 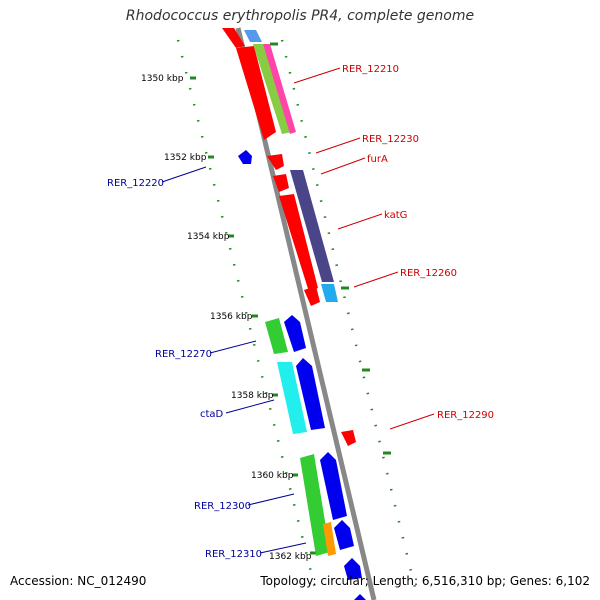 I want to click on kbp-label: 1362 kbp, so click(x=290, y=557).